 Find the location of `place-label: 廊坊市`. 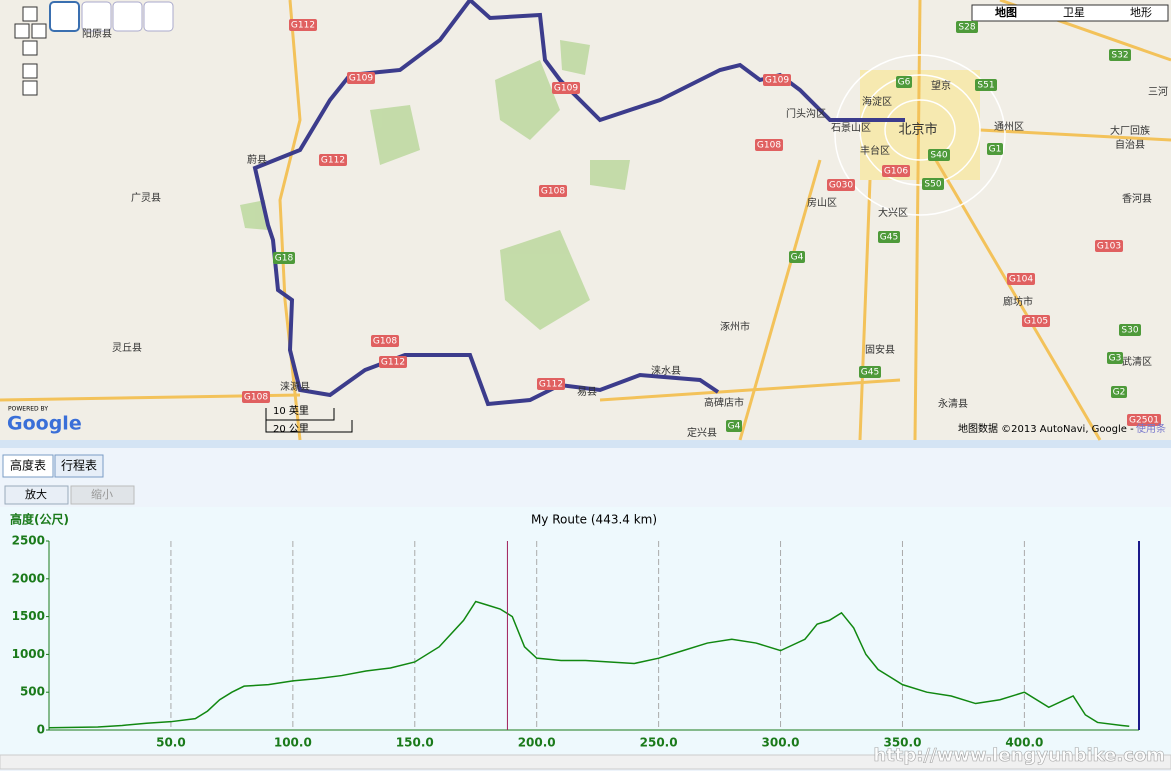

place-label: 廊坊市 is located at coordinates (1018, 301).